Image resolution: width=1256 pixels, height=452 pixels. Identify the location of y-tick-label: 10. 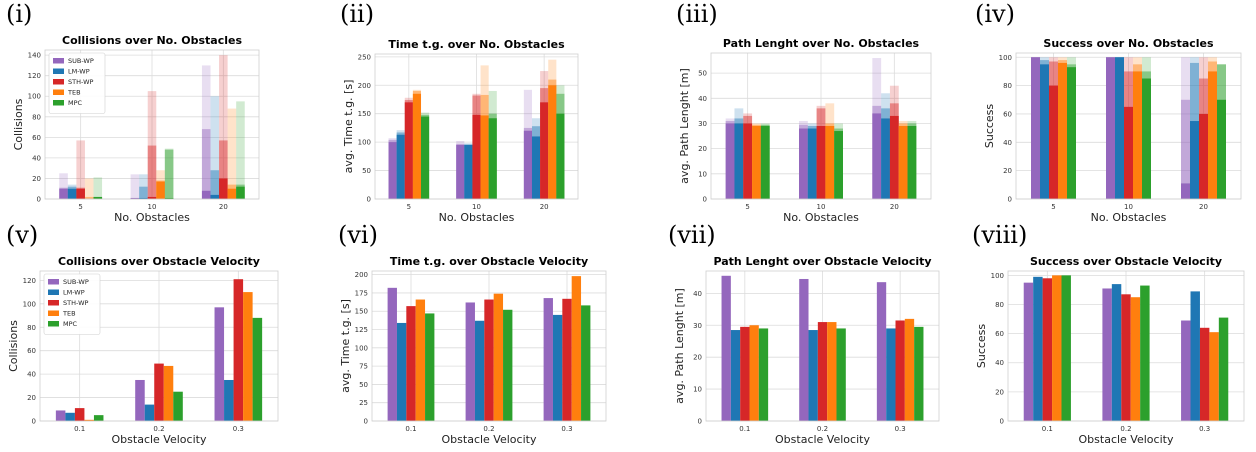
(697, 390).